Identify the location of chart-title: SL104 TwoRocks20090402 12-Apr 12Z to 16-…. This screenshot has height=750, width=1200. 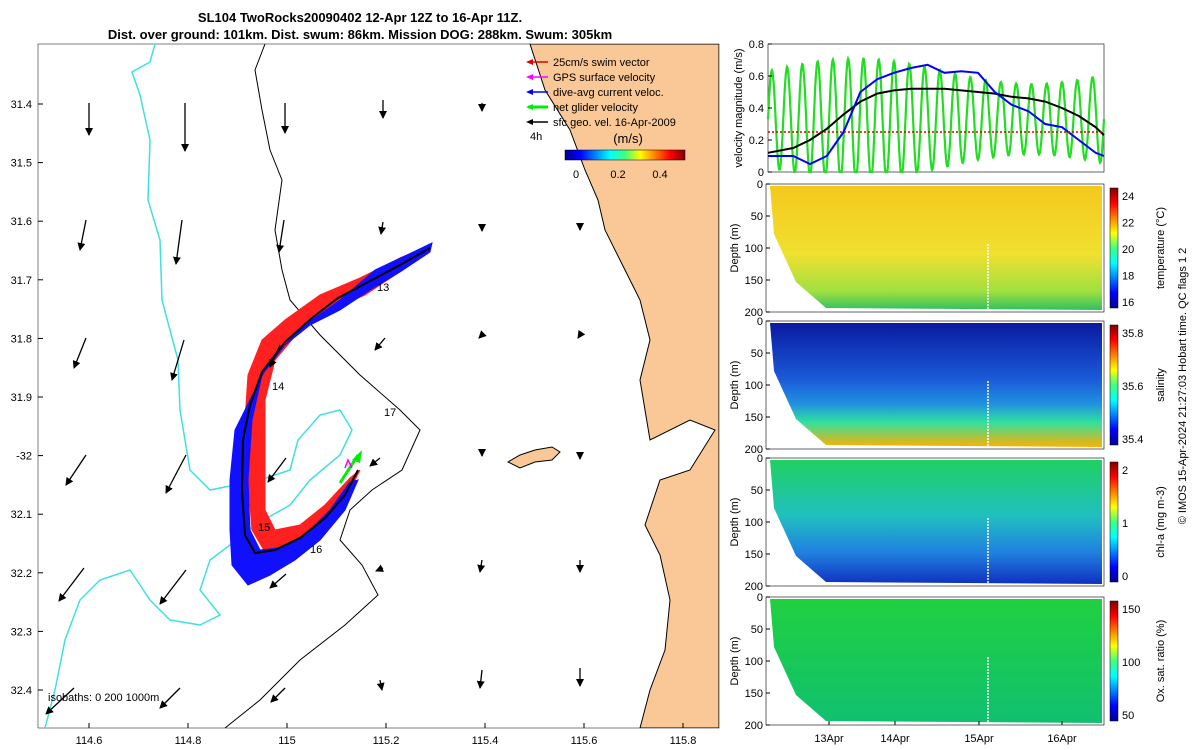
(360, 17).